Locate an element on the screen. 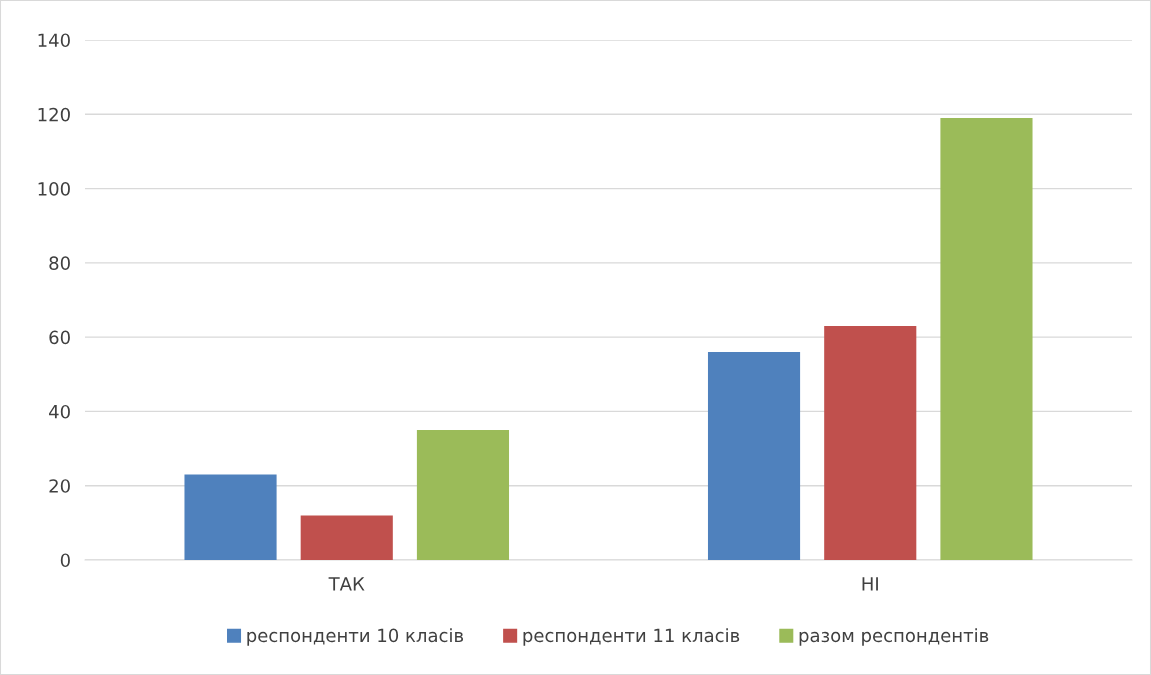 The height and width of the screenshot is (675, 1151). y-tick-label: 80 is located at coordinates (59, 263).